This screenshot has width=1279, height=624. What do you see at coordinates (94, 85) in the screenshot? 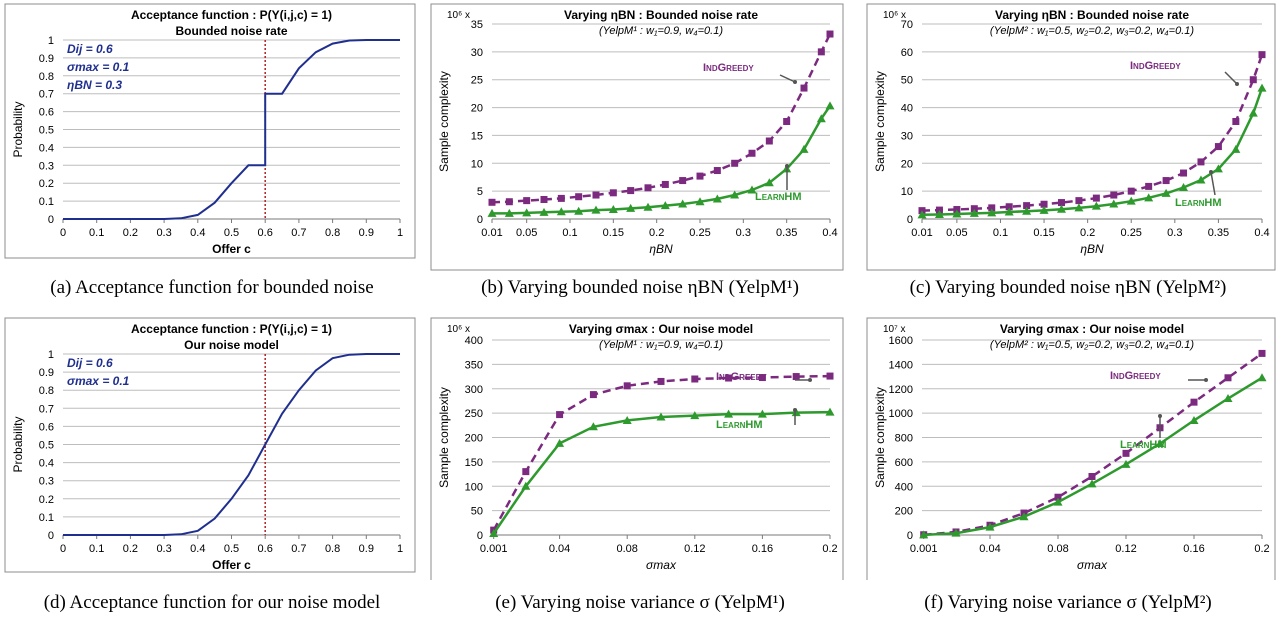
I see `annotation: ηBN = 0.3` at bounding box center [94, 85].